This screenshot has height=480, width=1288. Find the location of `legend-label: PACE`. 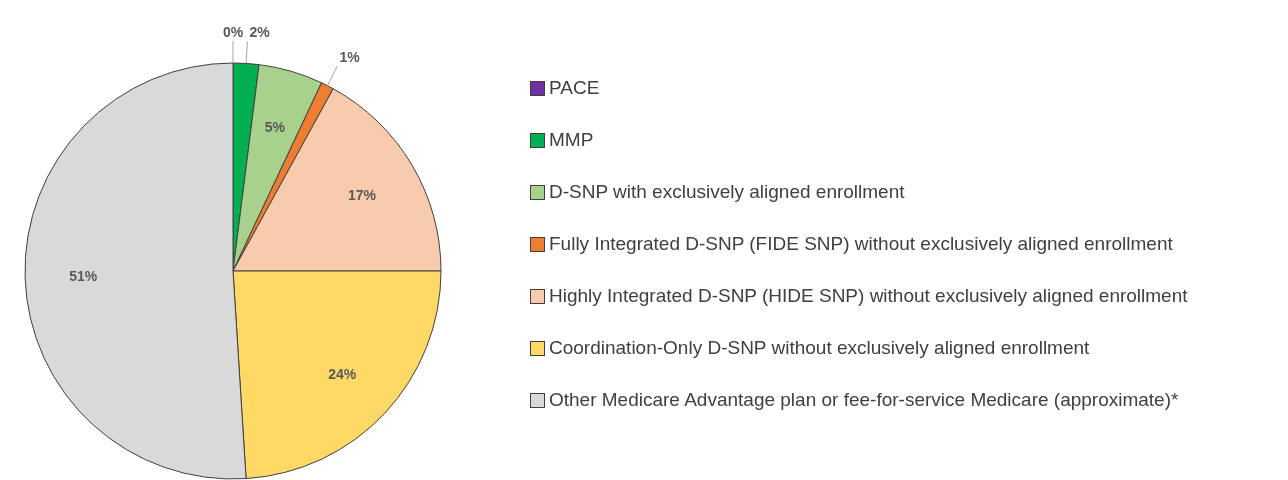

legend-label: PACE is located at coordinates (574, 88).